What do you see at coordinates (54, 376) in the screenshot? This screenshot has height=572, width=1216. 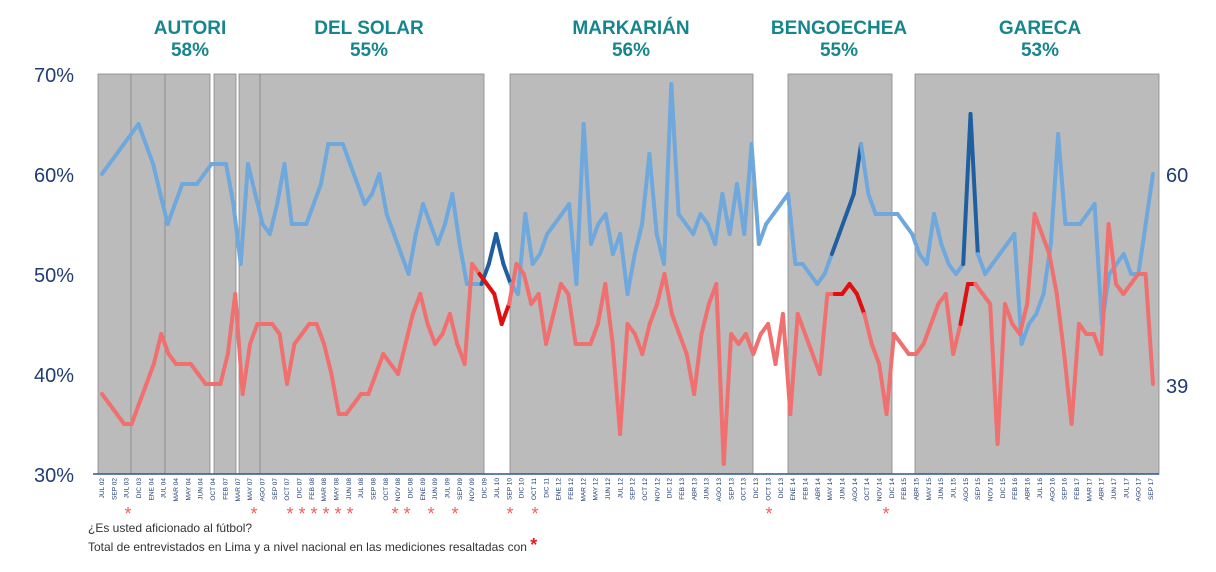 I see `y-tick-label: 40%` at bounding box center [54, 376].